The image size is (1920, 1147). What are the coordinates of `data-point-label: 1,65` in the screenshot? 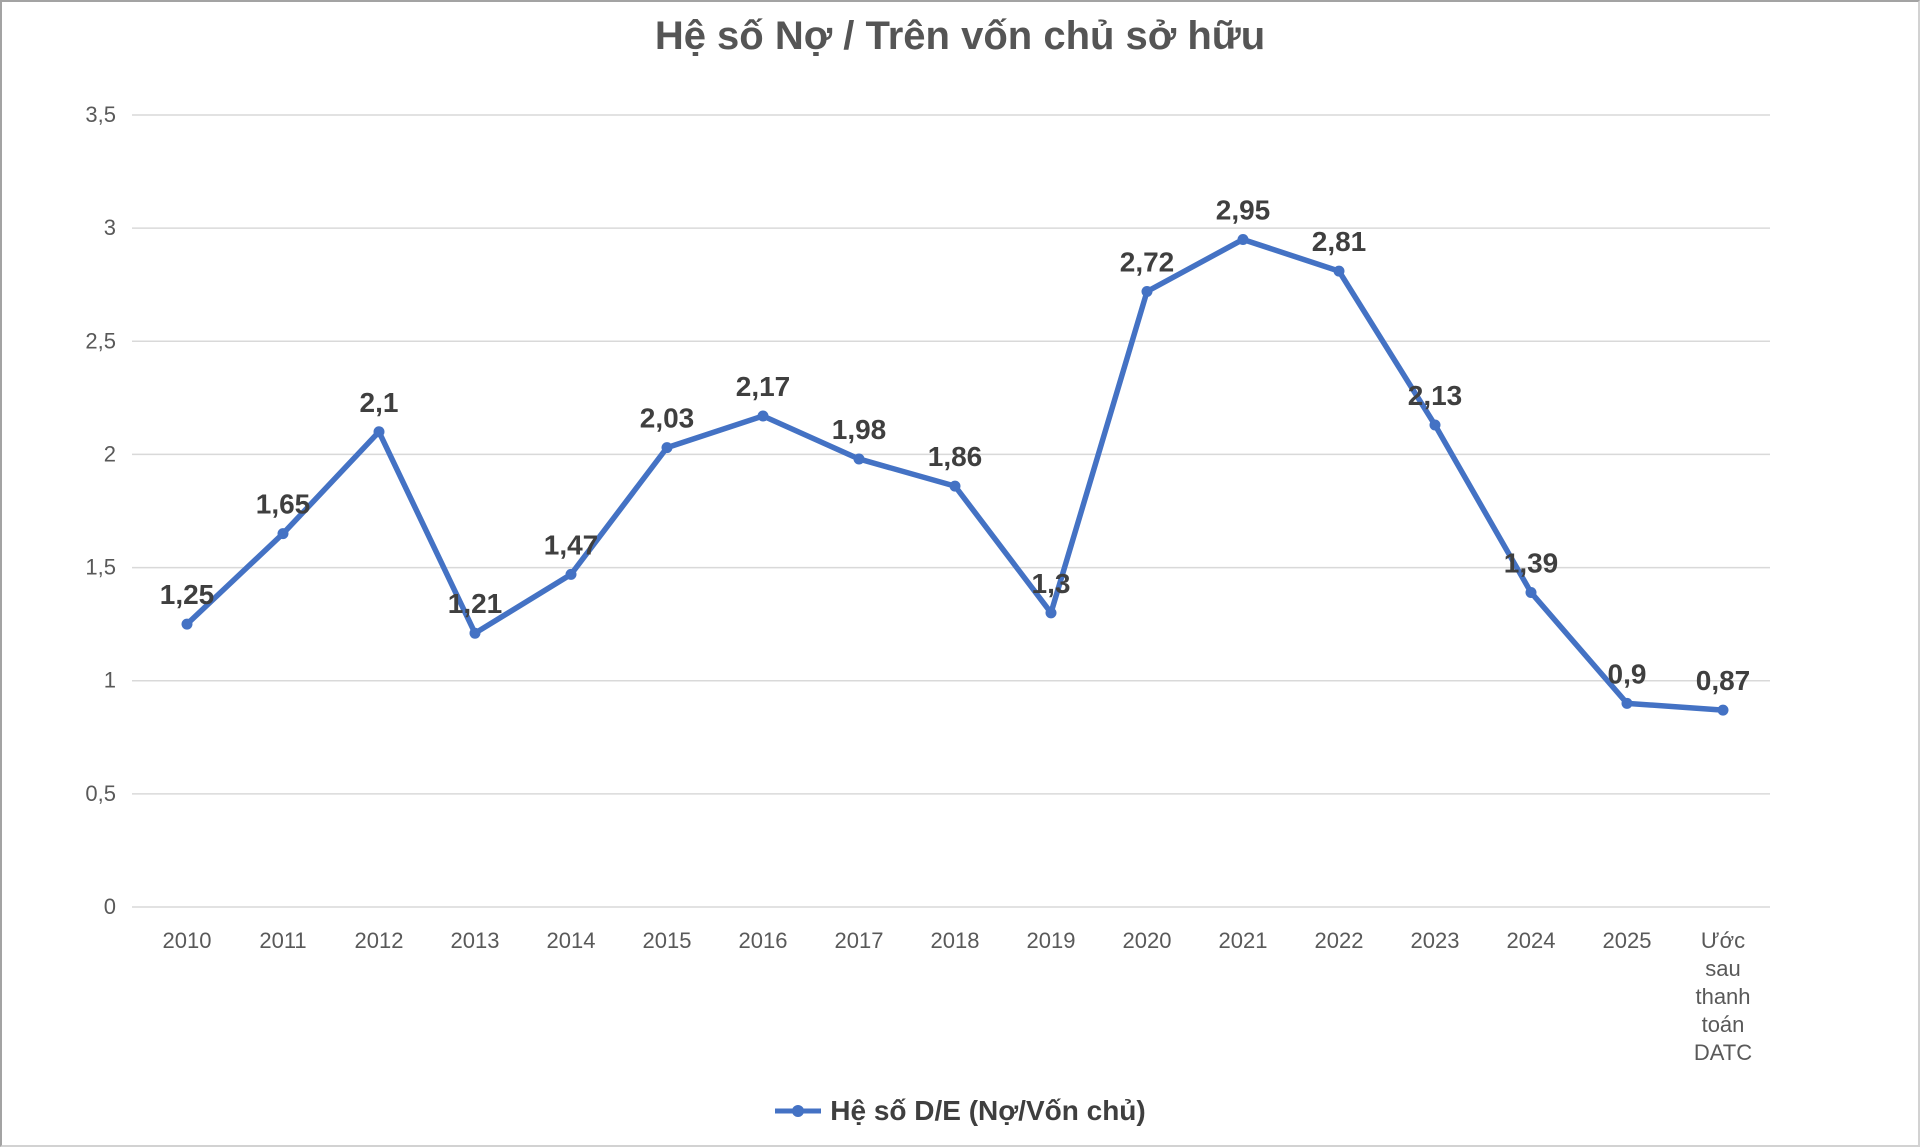 It's located at (283, 504).